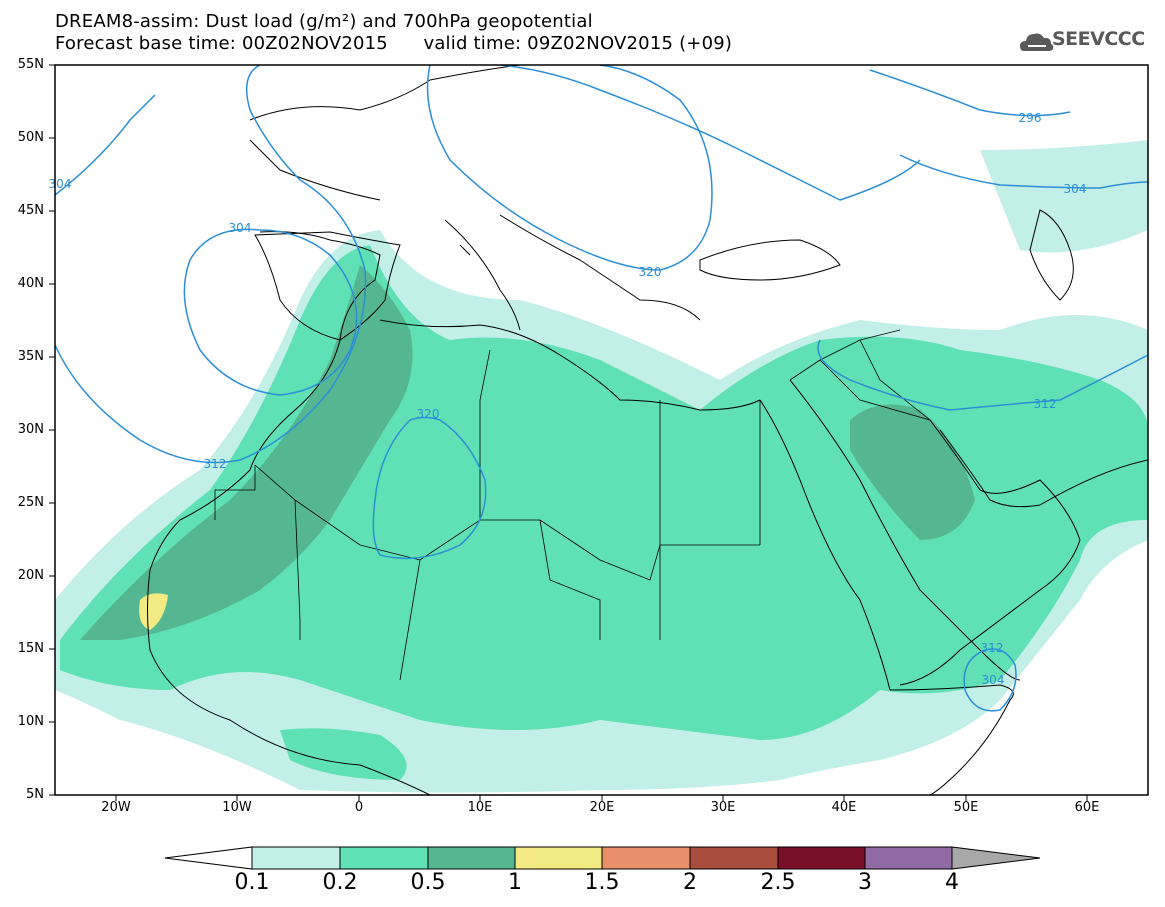 The image size is (1165, 907). What do you see at coordinates (30, 356) in the screenshot?
I see `lat-label: 35N` at bounding box center [30, 356].